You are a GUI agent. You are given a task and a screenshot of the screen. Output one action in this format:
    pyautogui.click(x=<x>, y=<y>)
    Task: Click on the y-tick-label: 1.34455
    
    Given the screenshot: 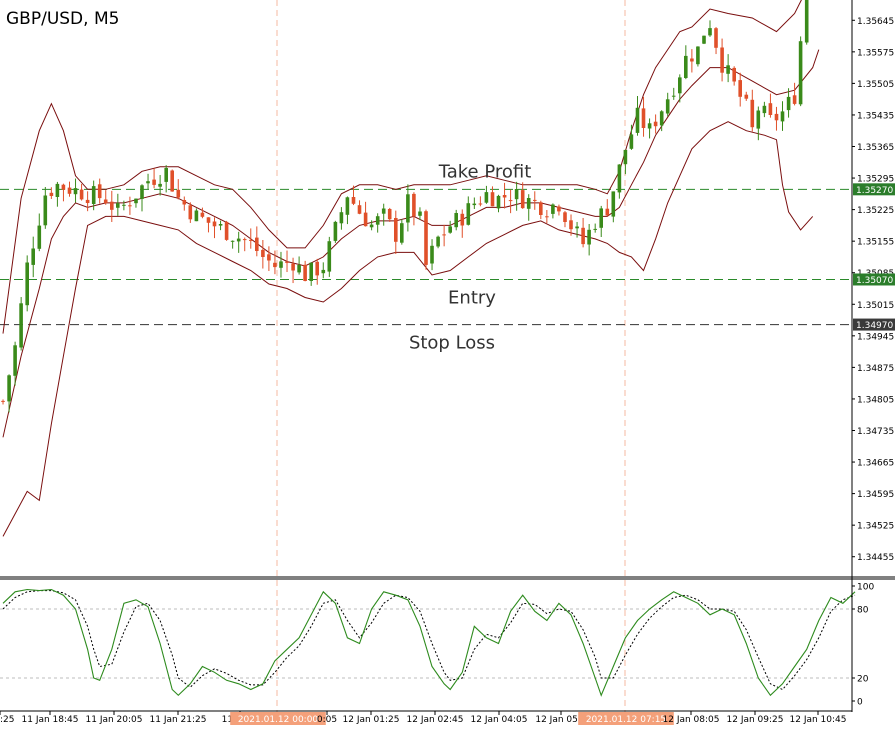 What is the action you would take?
    pyautogui.click(x=875, y=558)
    